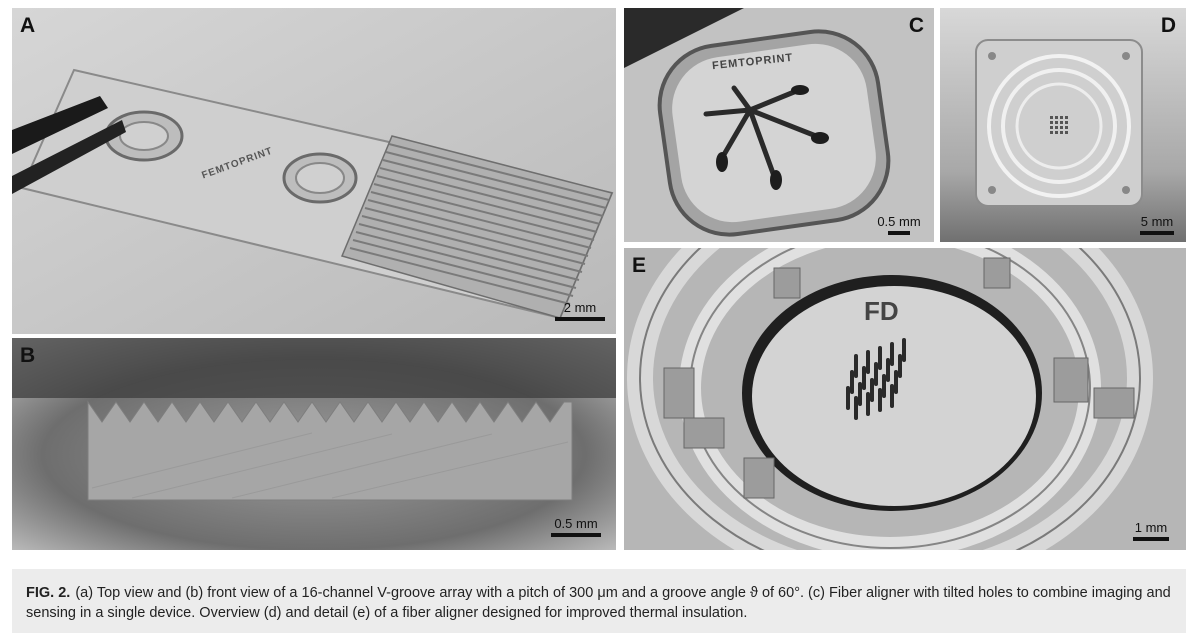  I want to click on panel-b-scale-text: 0.5 mm, so click(576, 523).